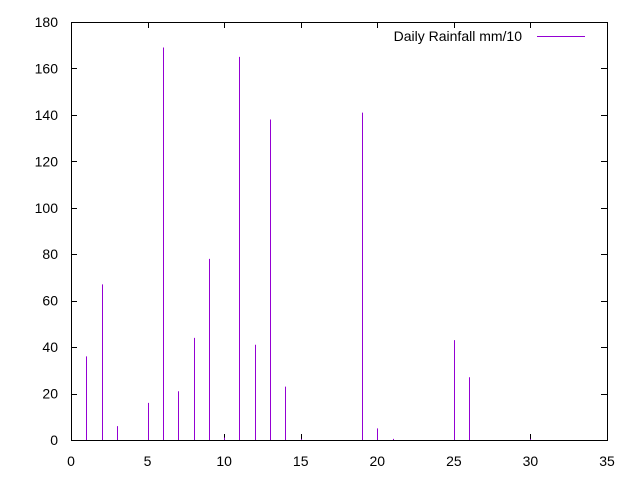  What do you see at coordinates (531, 461) in the screenshot?
I see `x-tick-label: 30` at bounding box center [531, 461].